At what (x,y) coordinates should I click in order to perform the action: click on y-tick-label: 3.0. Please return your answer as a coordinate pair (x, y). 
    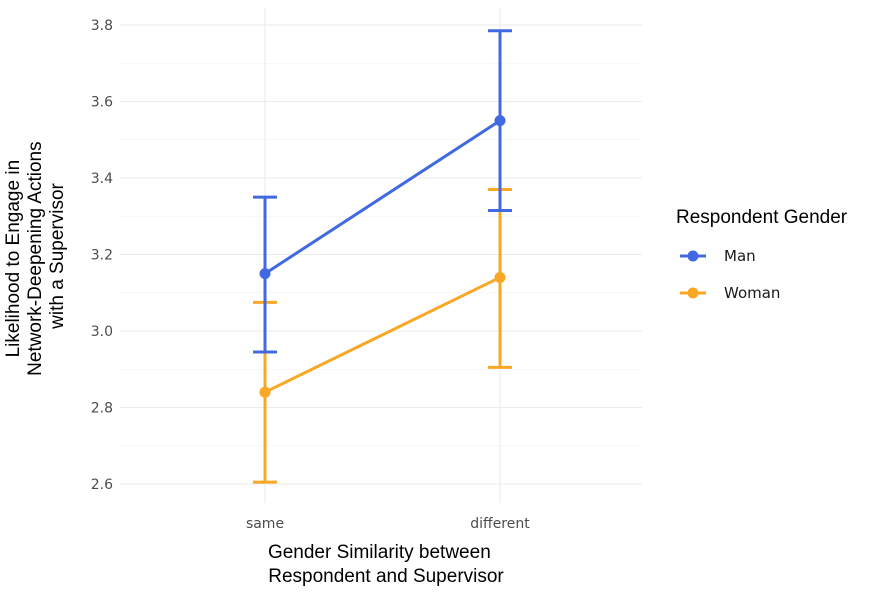
    Looking at the image, I should click on (102, 332).